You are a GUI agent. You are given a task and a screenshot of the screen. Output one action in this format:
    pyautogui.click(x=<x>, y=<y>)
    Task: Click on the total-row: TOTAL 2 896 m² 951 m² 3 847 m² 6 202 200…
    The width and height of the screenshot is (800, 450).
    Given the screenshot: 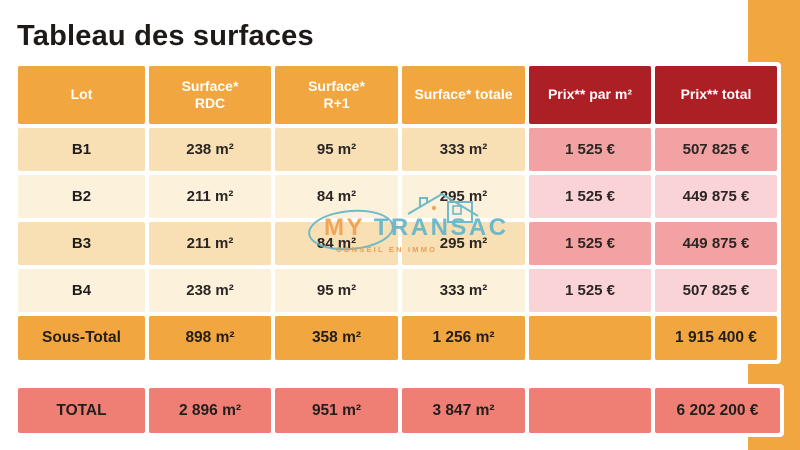 What is the action you would take?
    pyautogui.click(x=399, y=410)
    